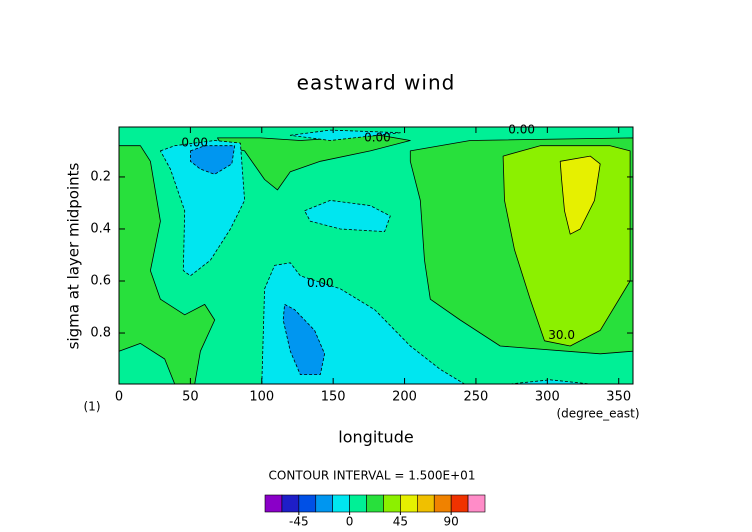 This screenshot has height=532, width=752. Describe the element at coordinates (561, 335) in the screenshot. I see `contour-label: 30.0` at that location.